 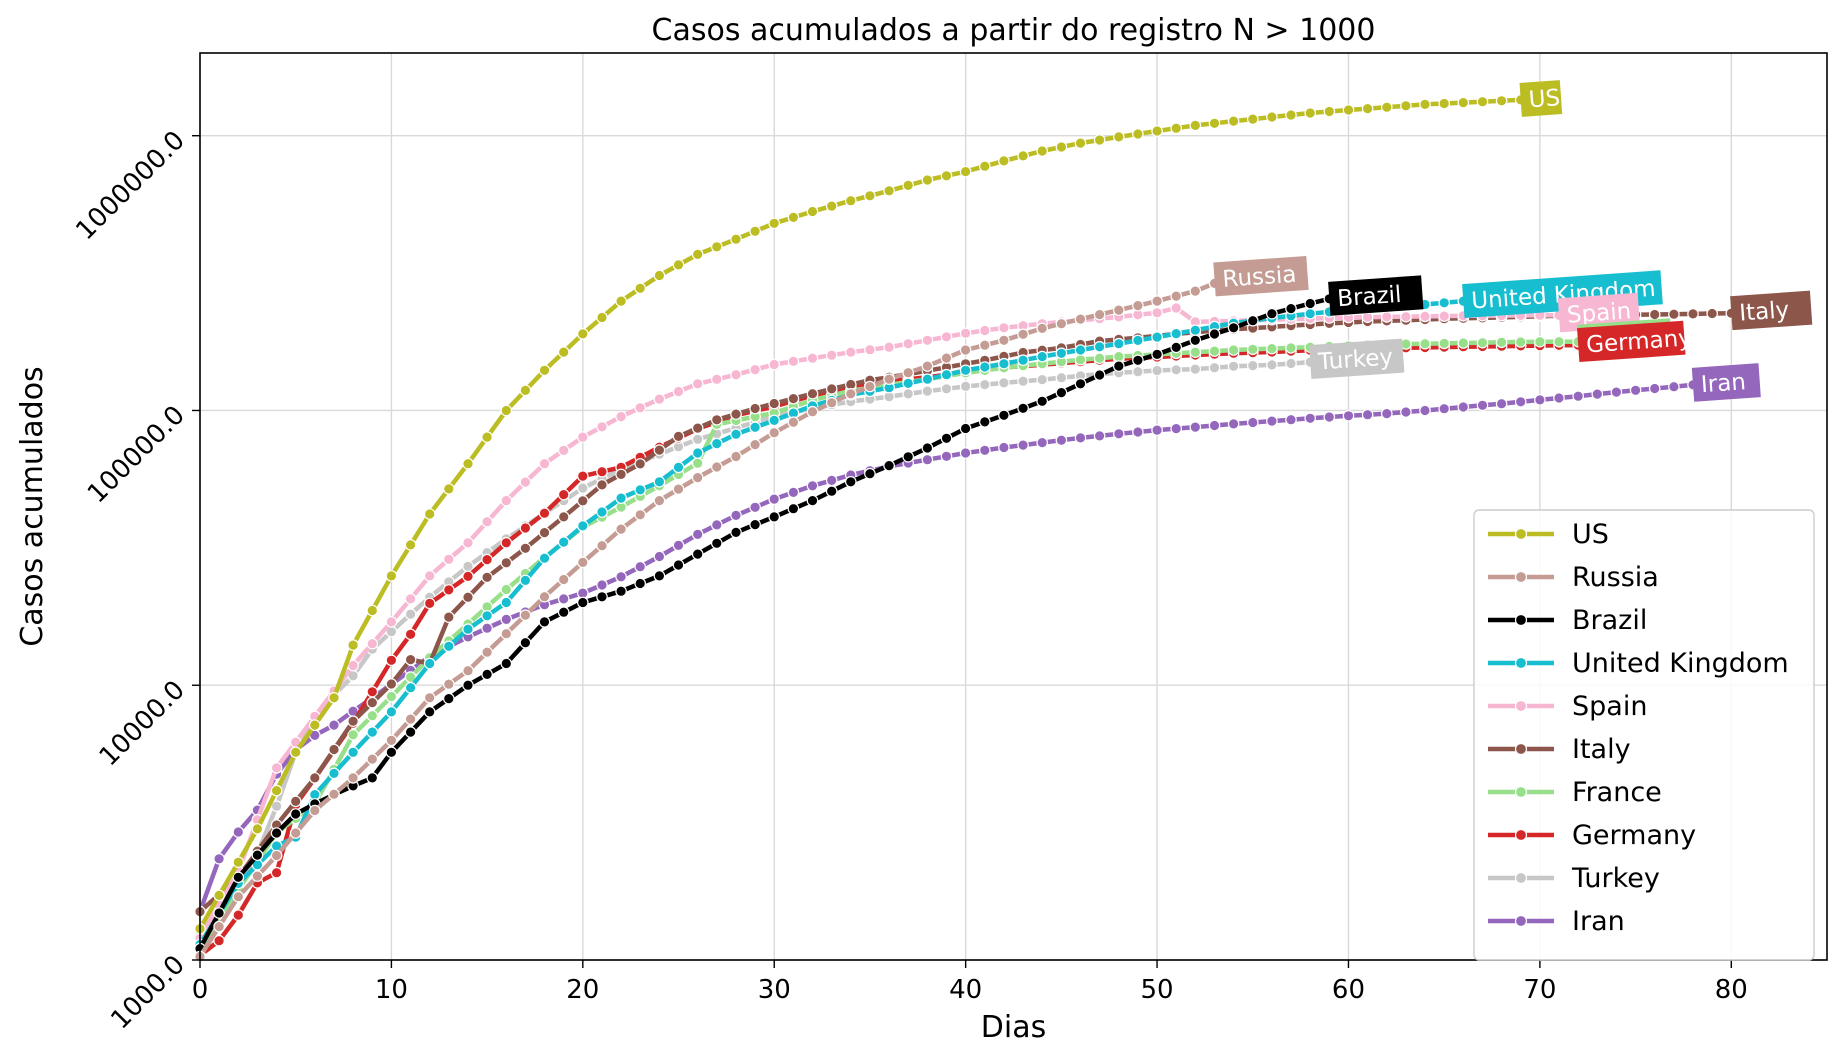 I want to click on end-label-box, so click(x=1357, y=359).